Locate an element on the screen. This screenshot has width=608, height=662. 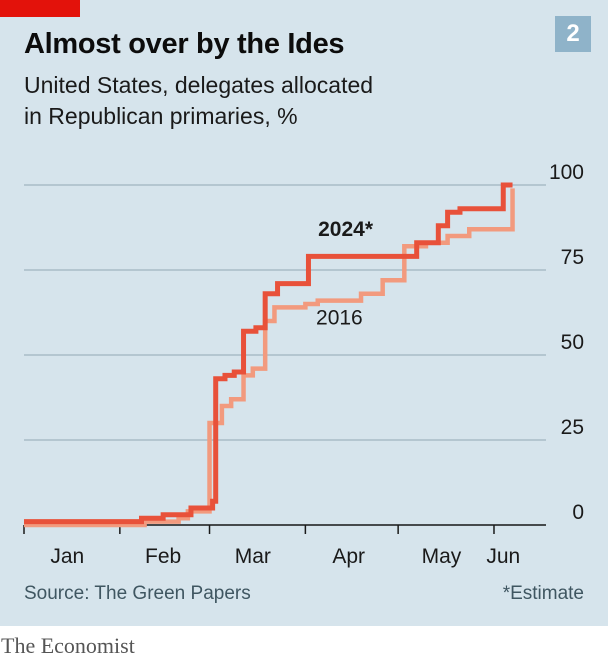
x-tick-label-feb: Feb is located at coordinates (163, 556).